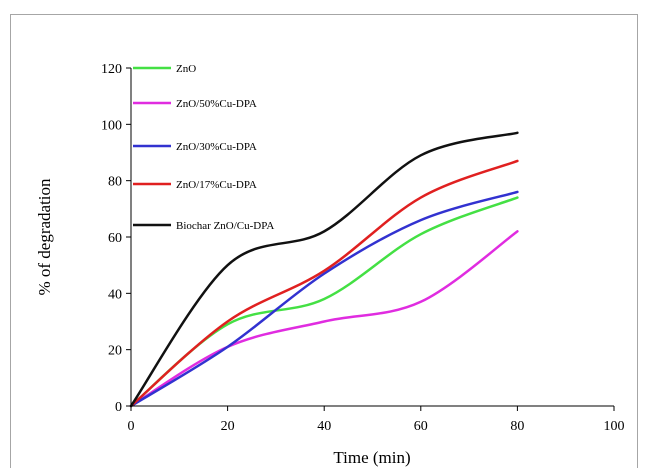  Describe the element at coordinates (115, 238) in the screenshot. I see `y-tick-label: 60` at that location.